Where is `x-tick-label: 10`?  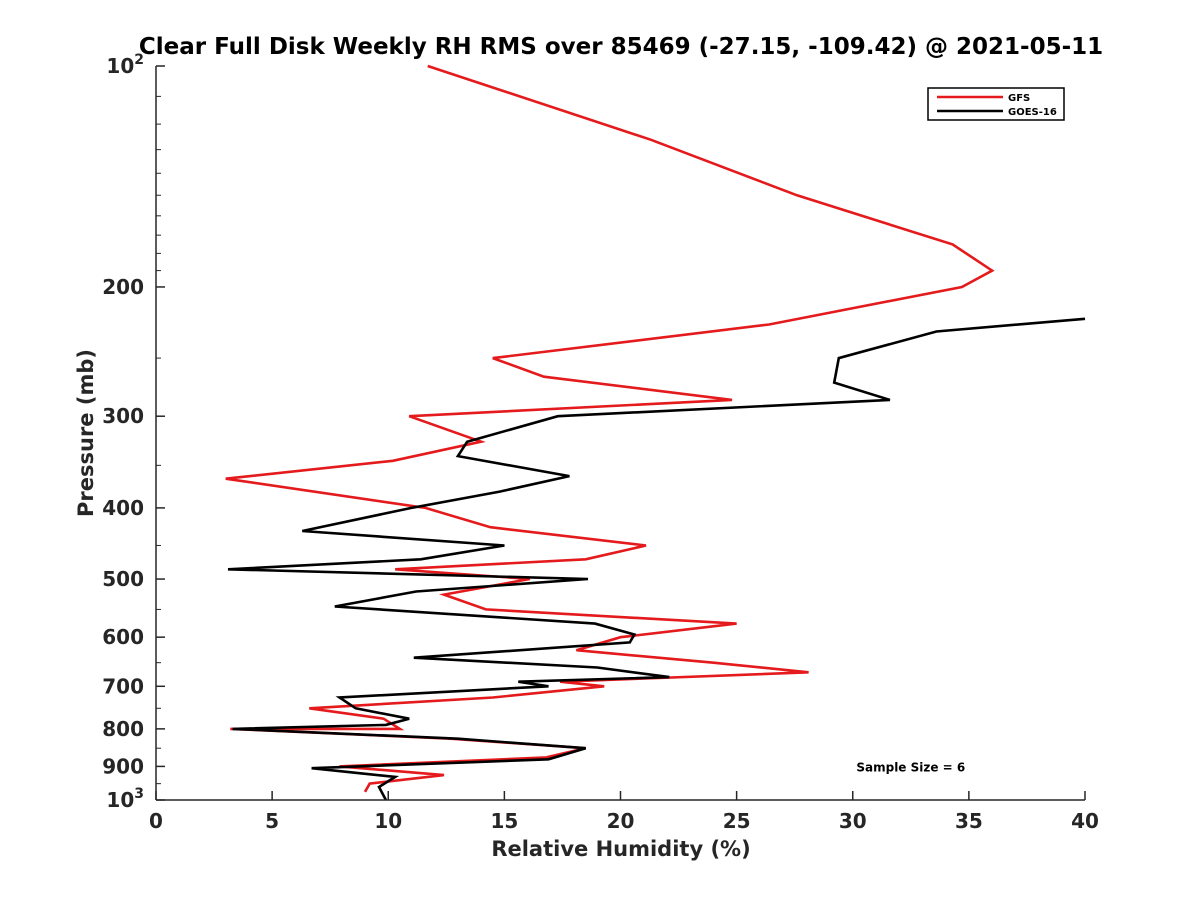 x-tick-label: 10 is located at coordinates (388, 821).